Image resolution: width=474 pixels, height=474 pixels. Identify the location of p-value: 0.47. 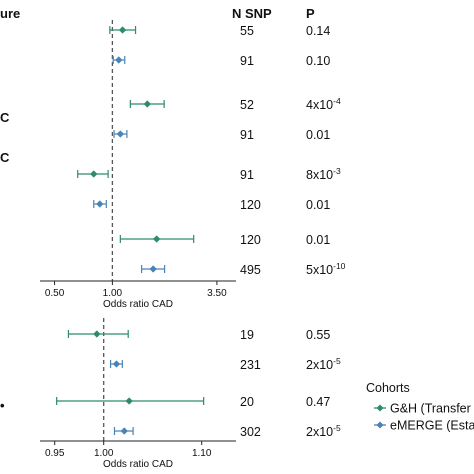
(318, 402).